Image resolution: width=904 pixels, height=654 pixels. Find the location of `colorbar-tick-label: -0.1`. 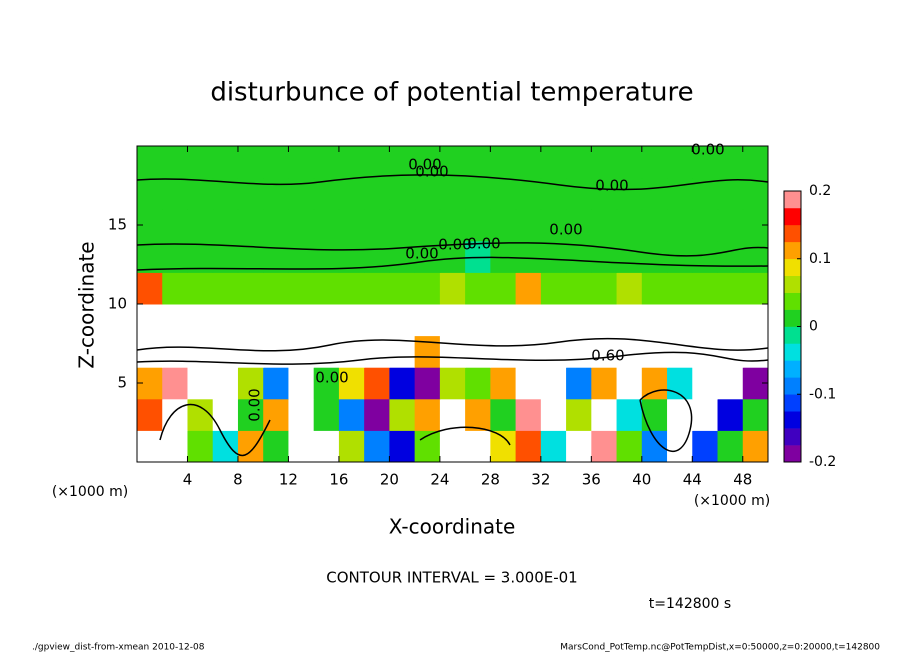

colorbar-tick-label: -0.1 is located at coordinates (822, 394).